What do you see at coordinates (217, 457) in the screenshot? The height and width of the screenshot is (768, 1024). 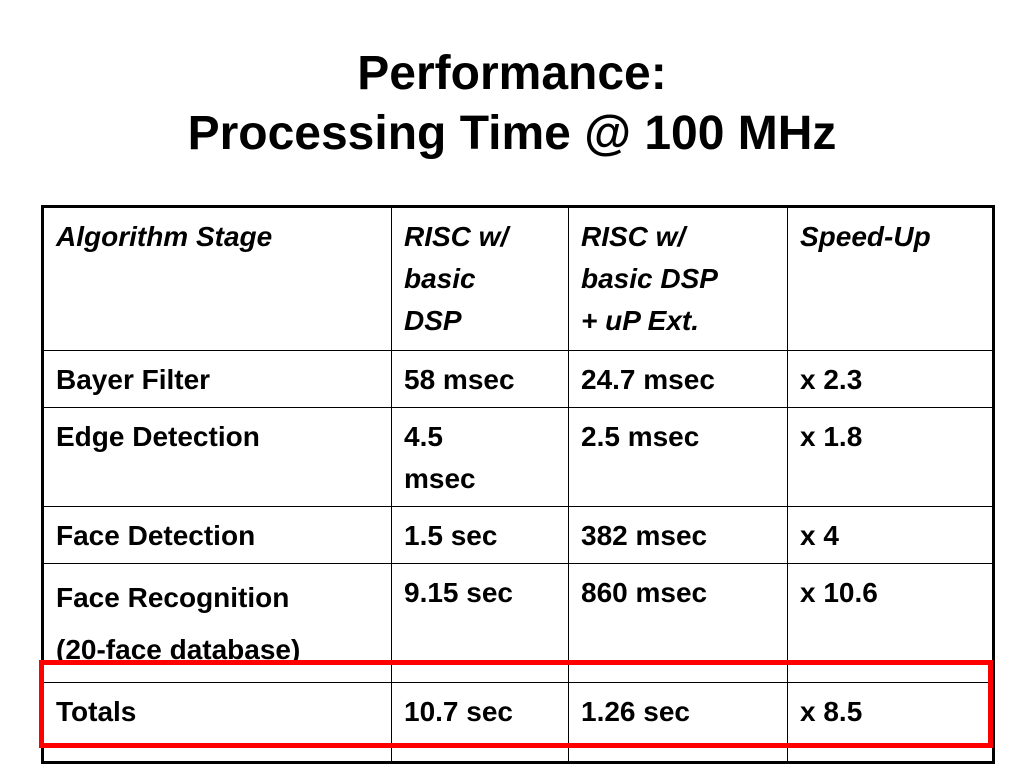 I see `cell-stage: Edge Detection` at bounding box center [217, 457].